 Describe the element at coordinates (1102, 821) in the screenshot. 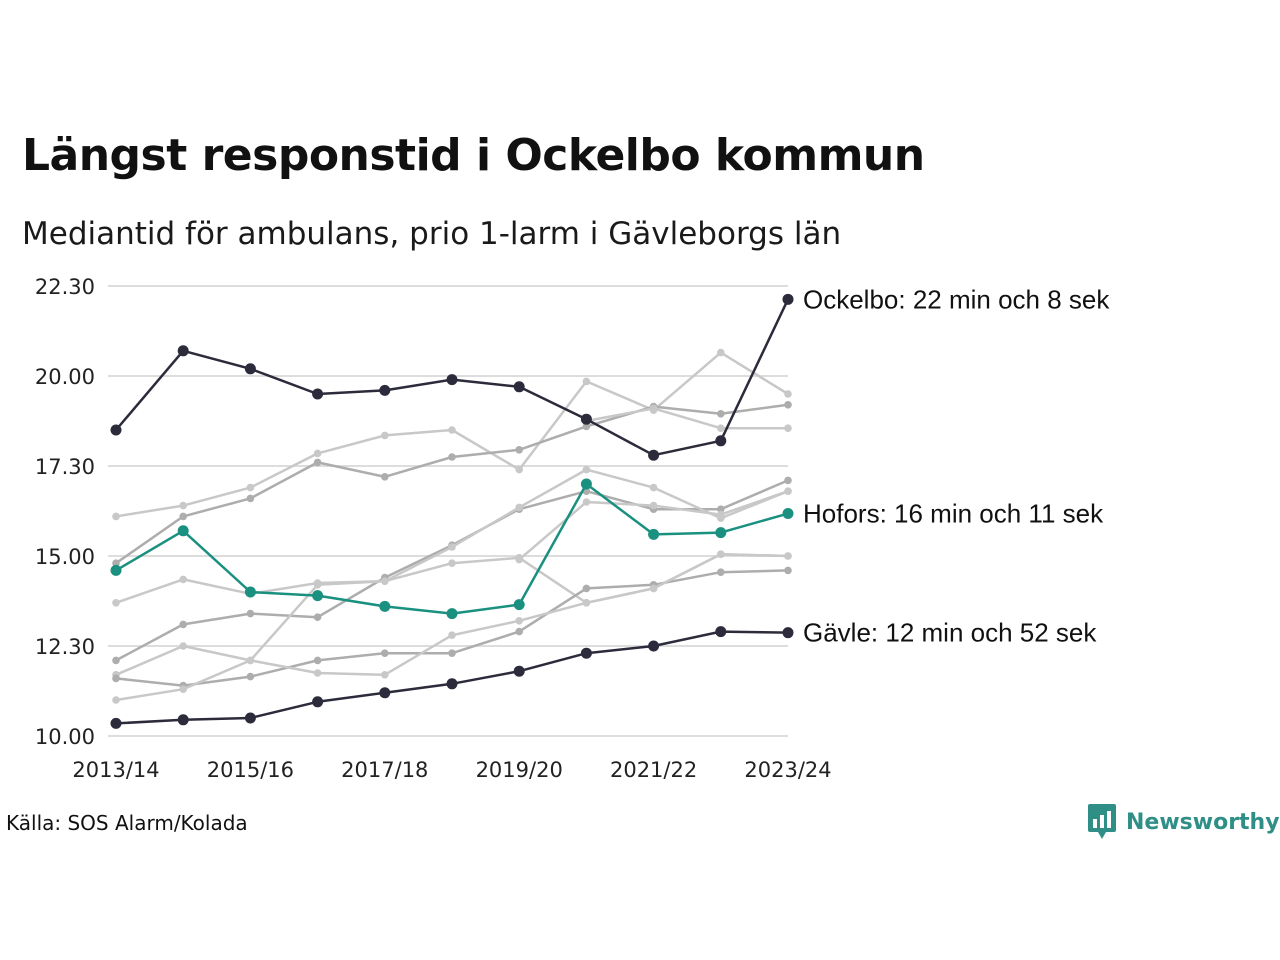

I see `newsworthy-logo-icon` at that location.